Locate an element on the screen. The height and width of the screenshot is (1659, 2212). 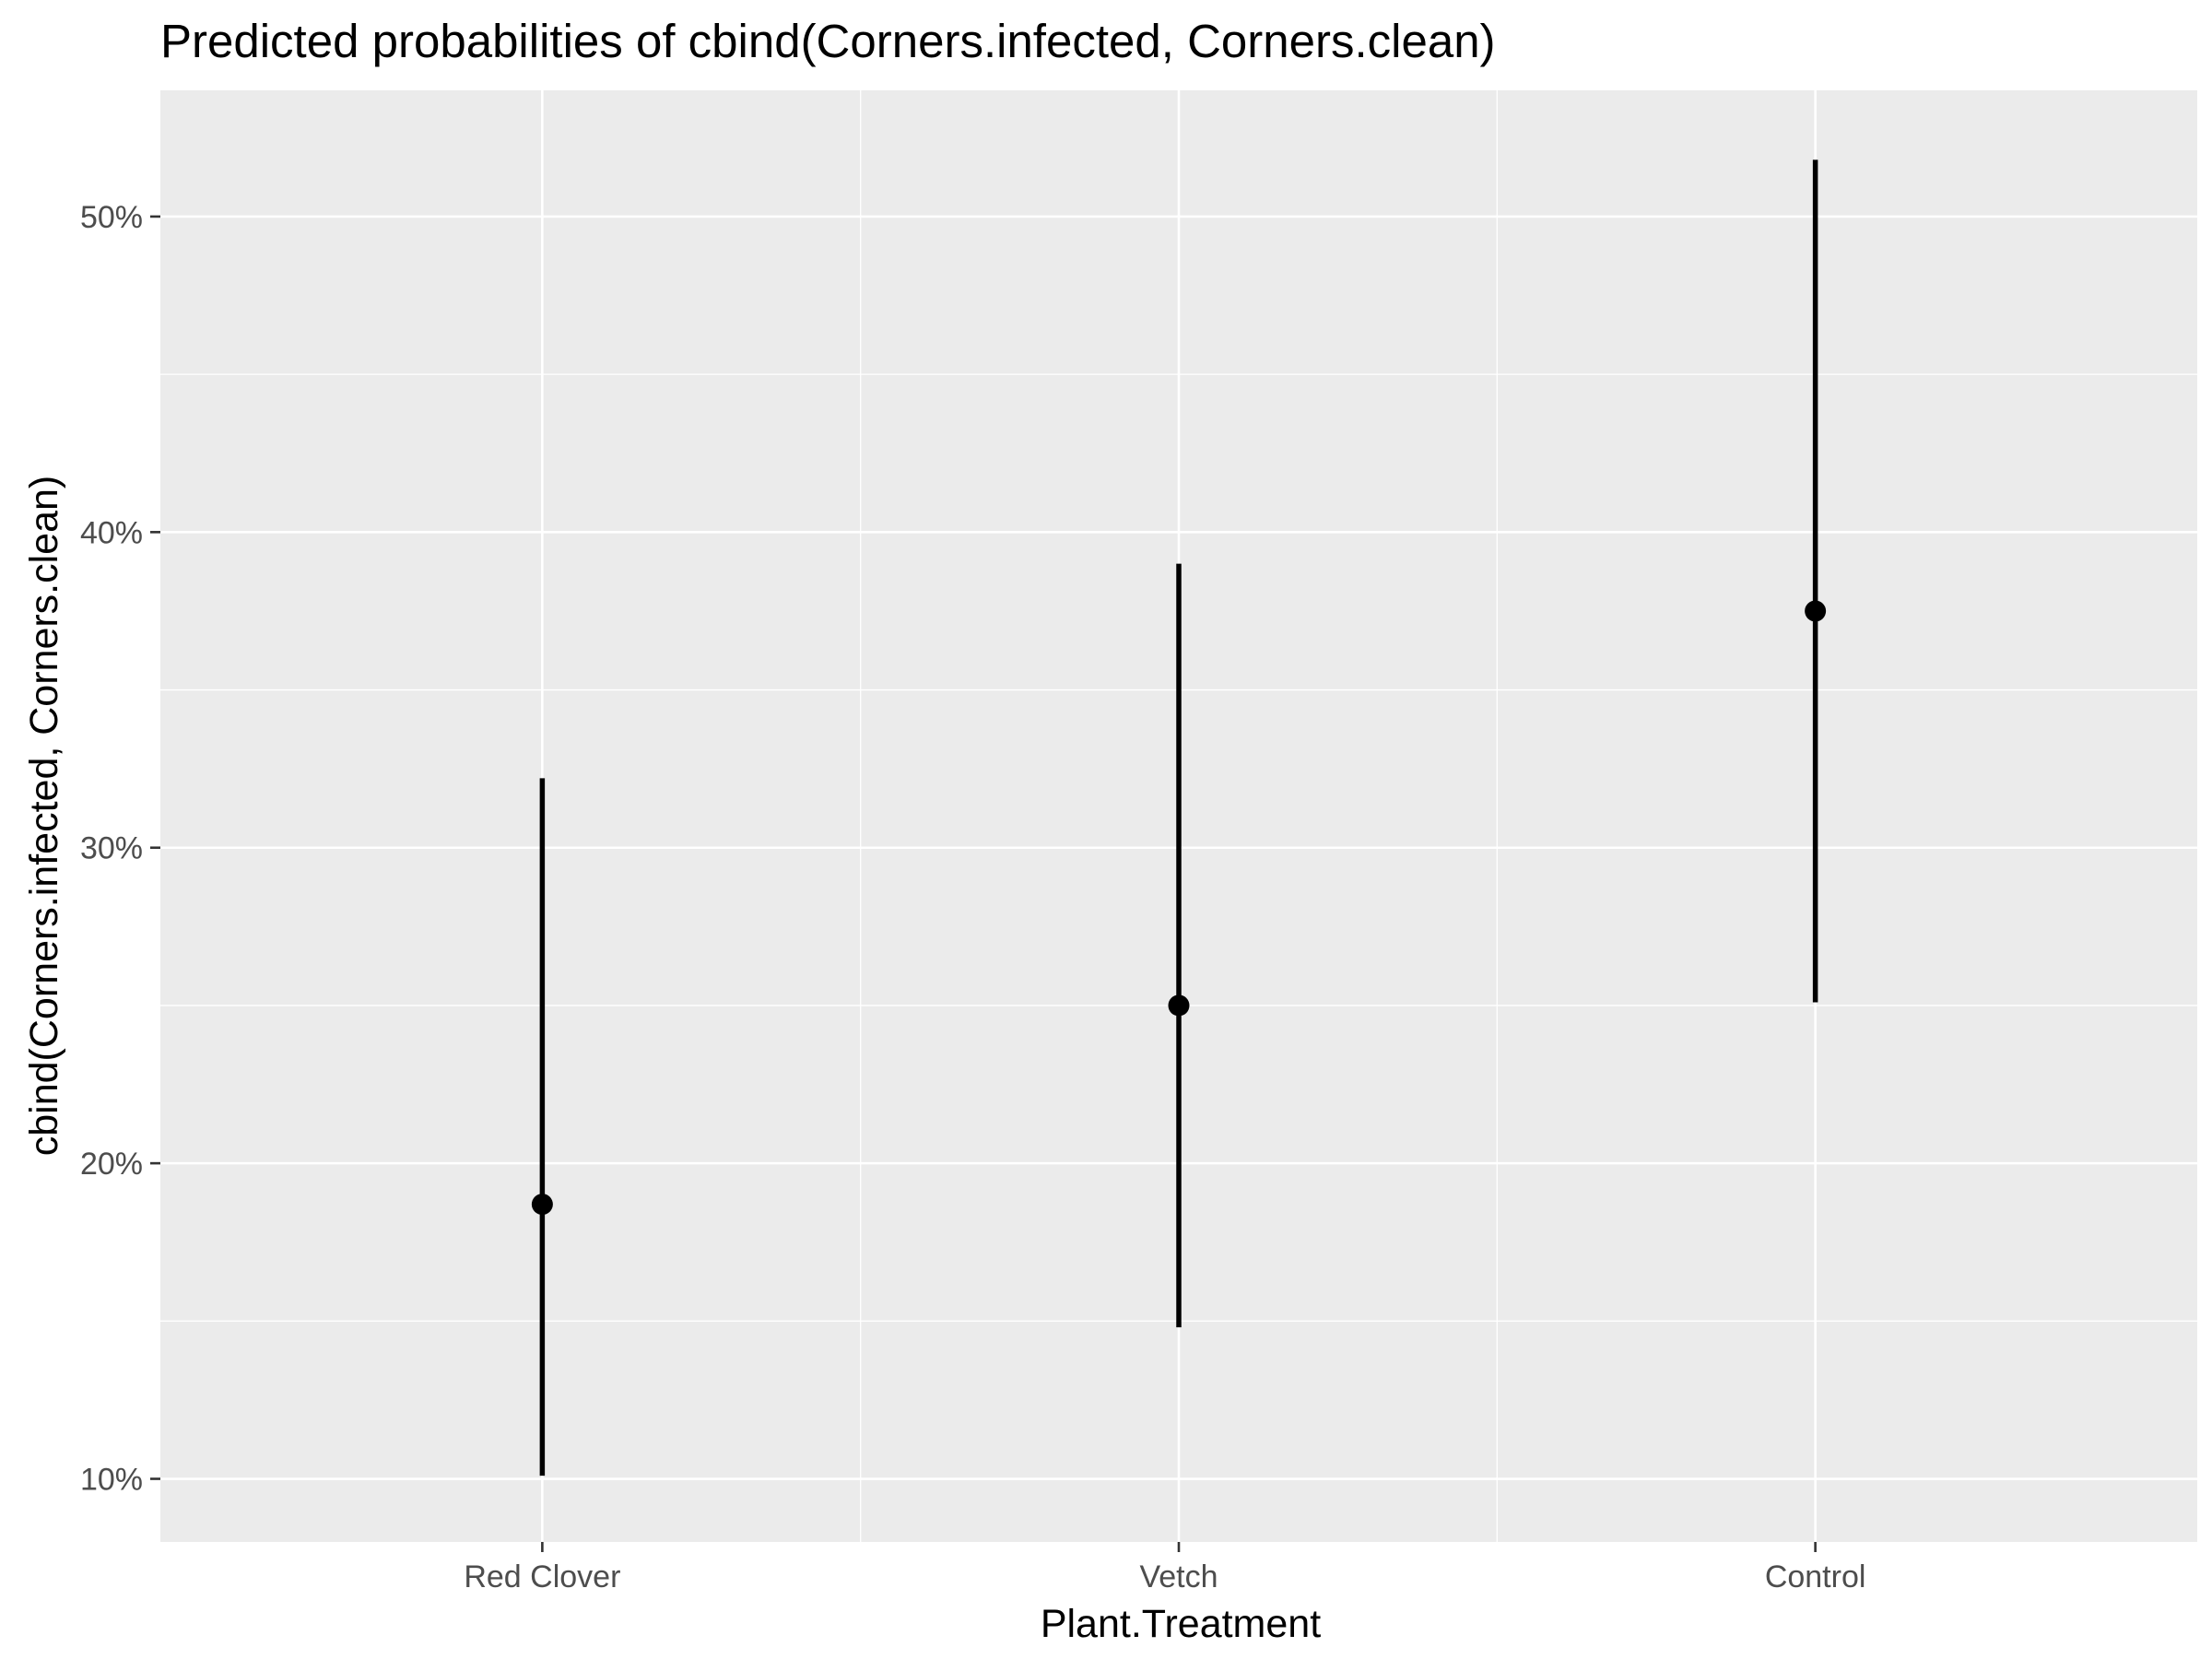
y-tick-label: 10% is located at coordinates (111, 1480).